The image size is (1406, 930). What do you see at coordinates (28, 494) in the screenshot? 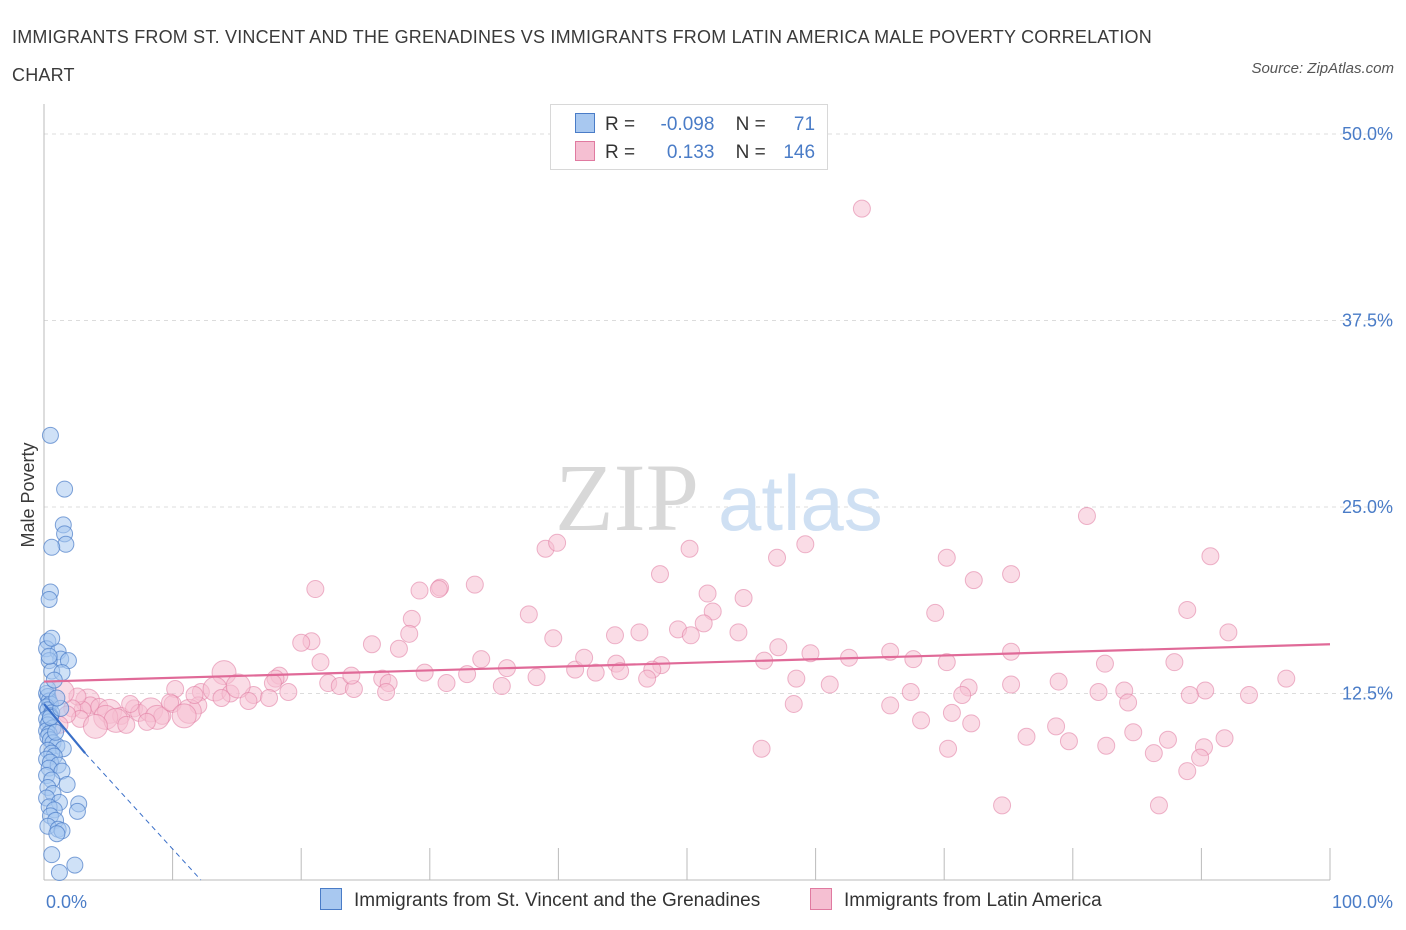
I see `y-axis-label: Male Poverty` at bounding box center [28, 494].